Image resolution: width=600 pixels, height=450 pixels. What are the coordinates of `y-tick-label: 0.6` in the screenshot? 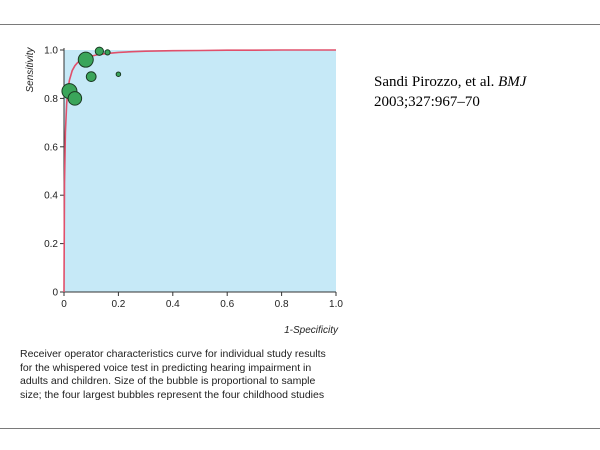 It's located at (51, 147).